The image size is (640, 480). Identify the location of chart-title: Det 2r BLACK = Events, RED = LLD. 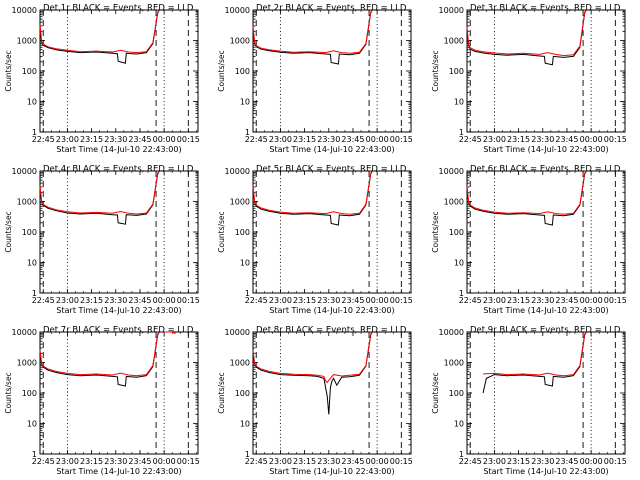
(331, 9).